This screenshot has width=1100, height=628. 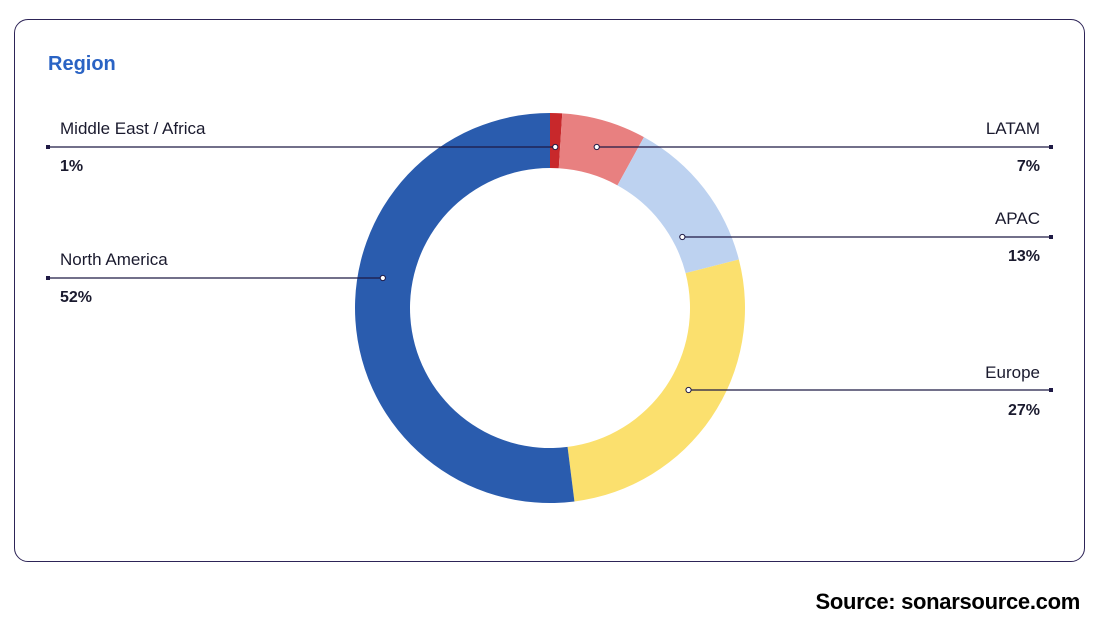 I want to click on leader-dot-latam, so click(x=596, y=147).